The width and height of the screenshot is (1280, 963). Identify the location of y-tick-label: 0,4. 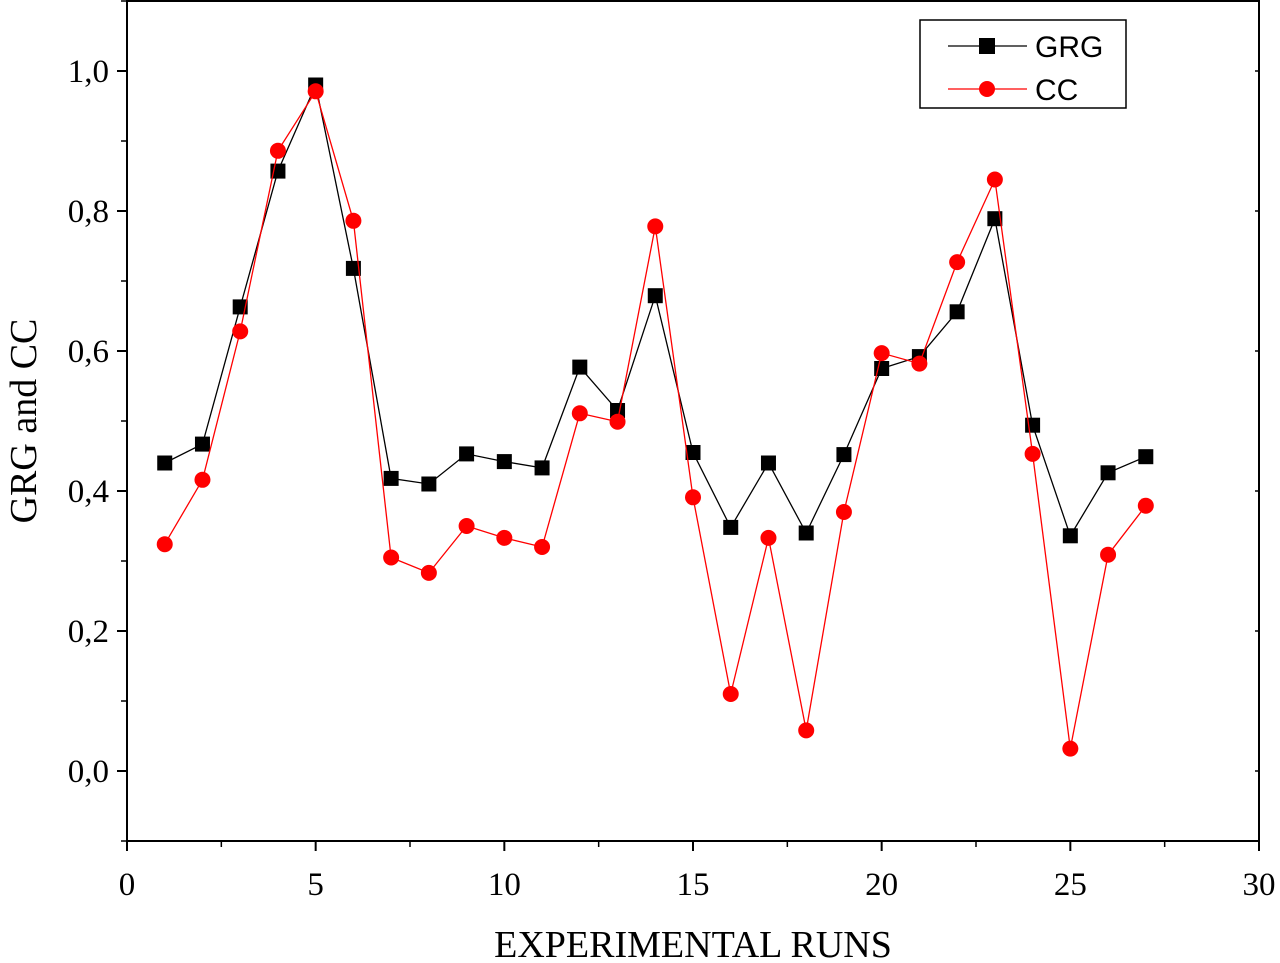
(88, 492).